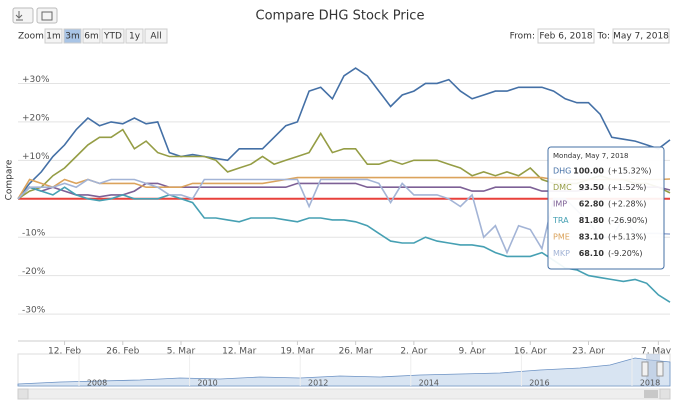 The width and height of the screenshot is (680, 415). What do you see at coordinates (588, 171) in the screenshot?
I see `tooltip-value: 100.00` at bounding box center [588, 171].